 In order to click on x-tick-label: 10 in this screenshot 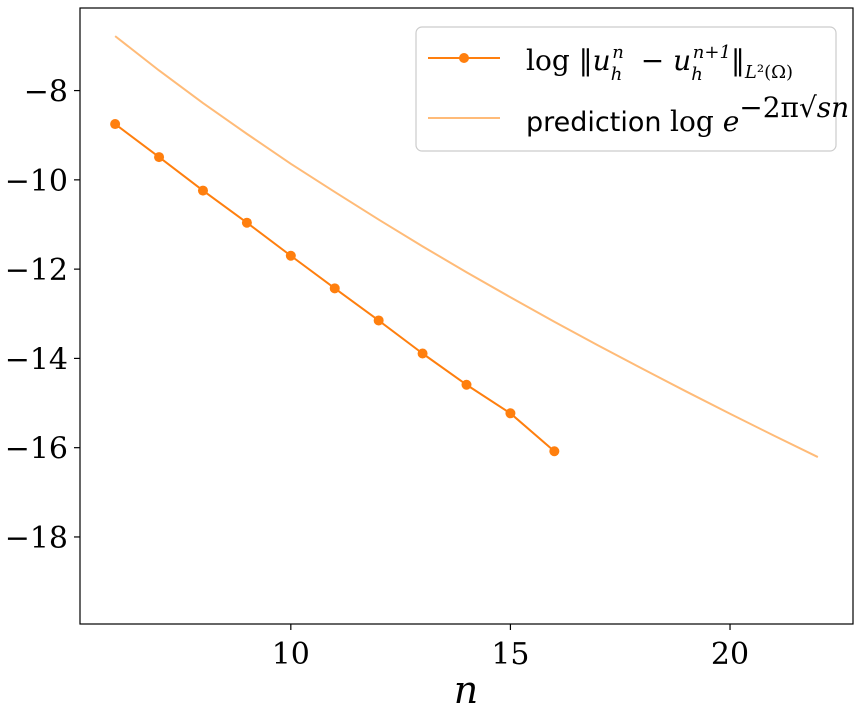, I will do `click(291, 654)`.